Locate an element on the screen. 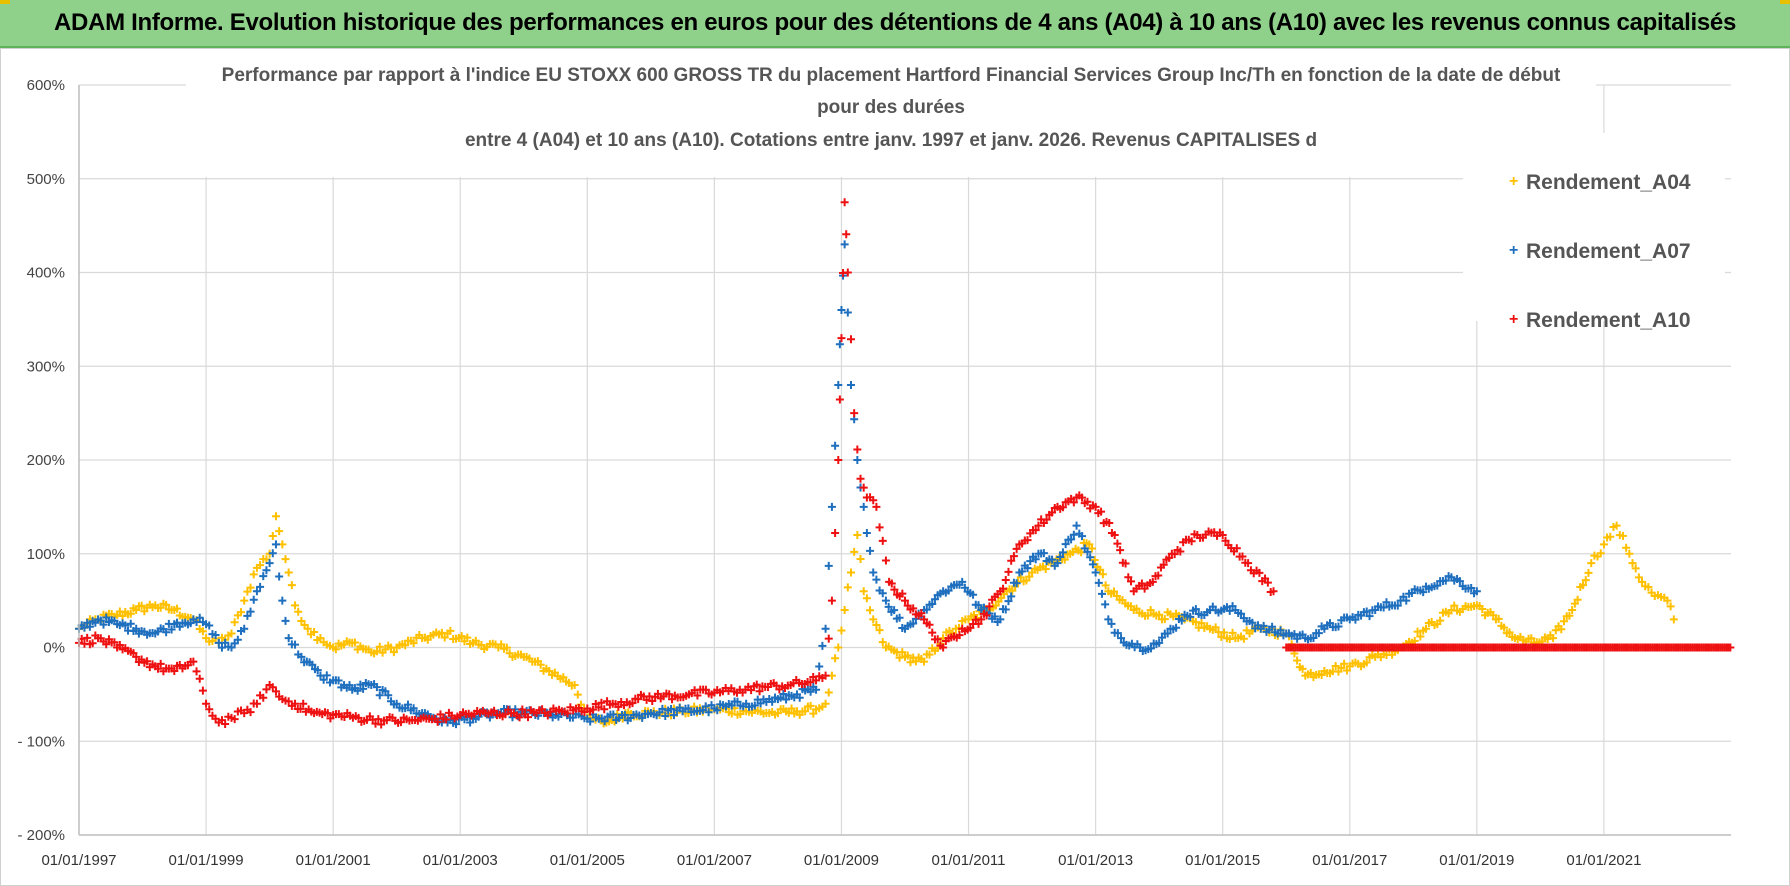  x-tick-label: 01/01/2011 is located at coordinates (969, 860).